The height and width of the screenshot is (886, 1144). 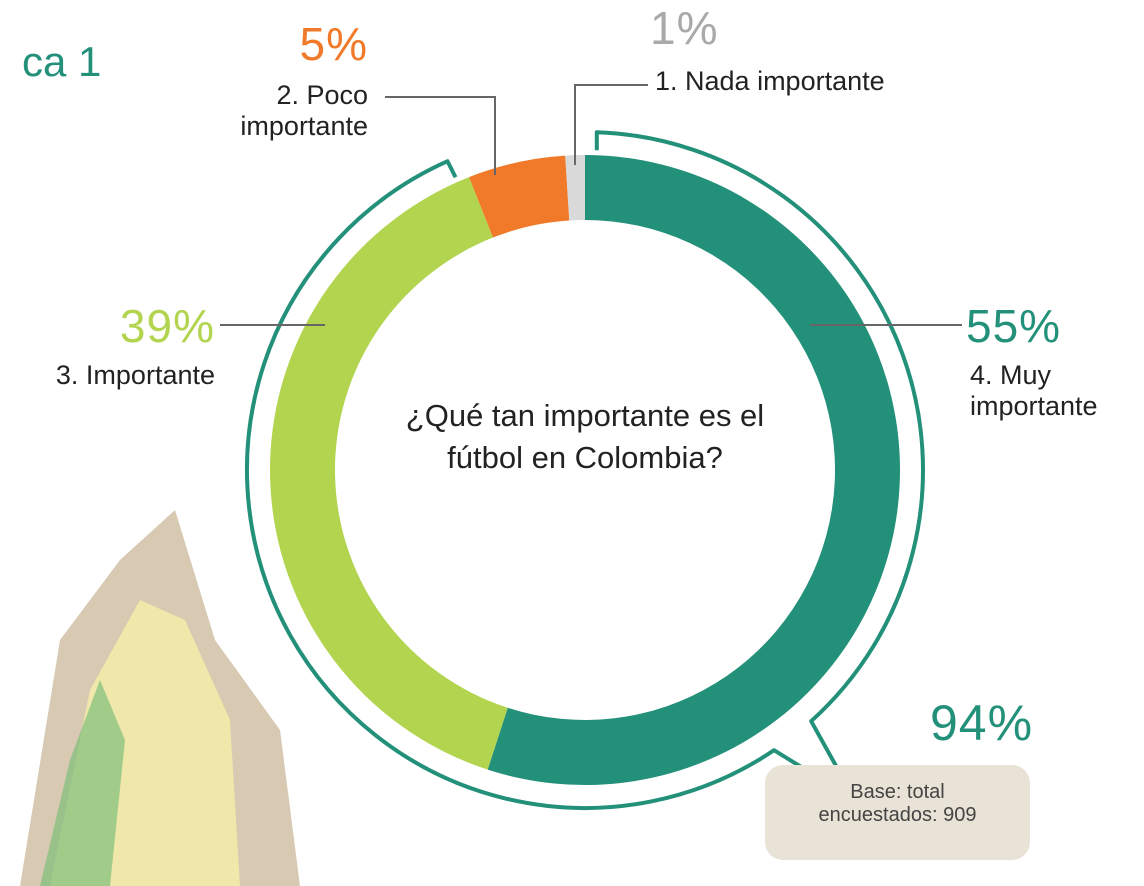 I want to click on base-note: Base: total encuestados: 909, so click(x=897, y=812).